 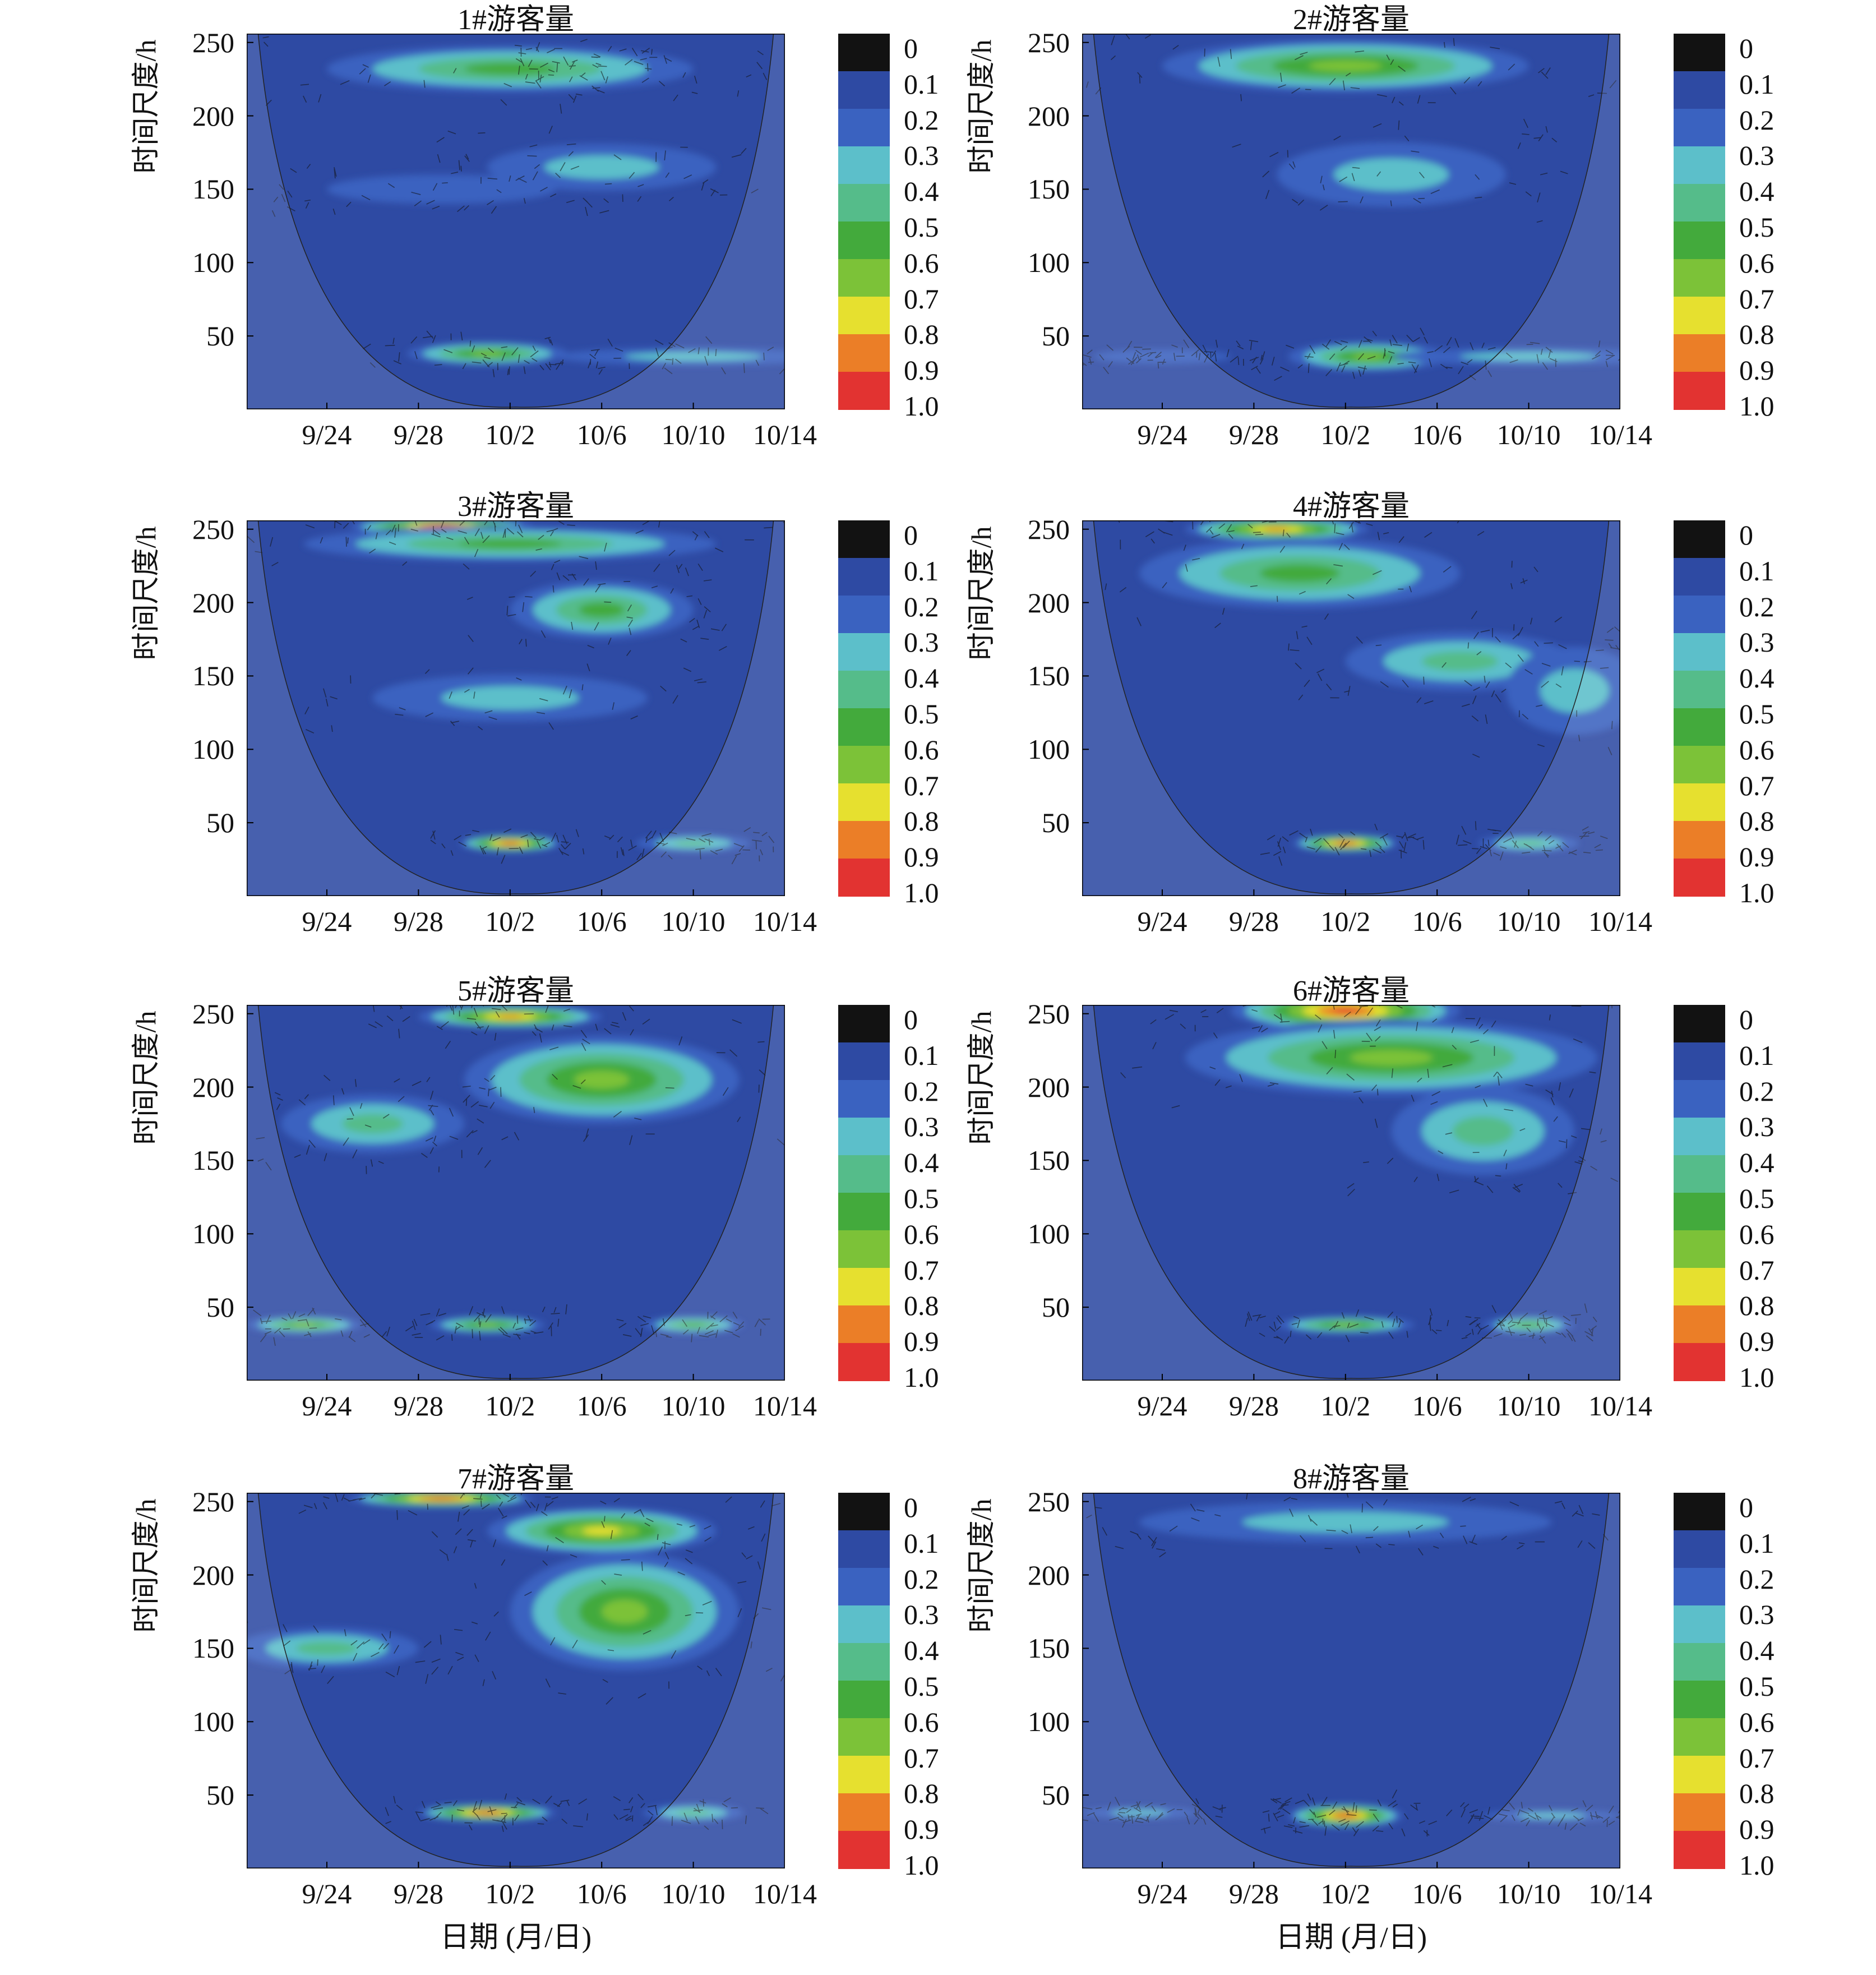 I want to click on colorbar-label: 0.8, so click(x=921, y=1794).